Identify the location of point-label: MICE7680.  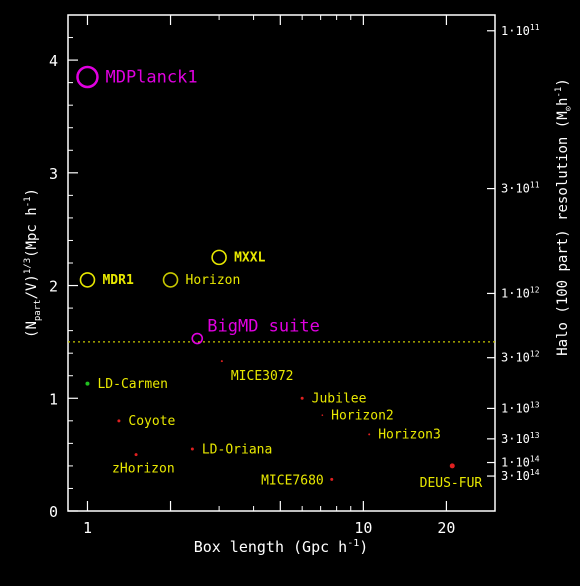
(292, 480).